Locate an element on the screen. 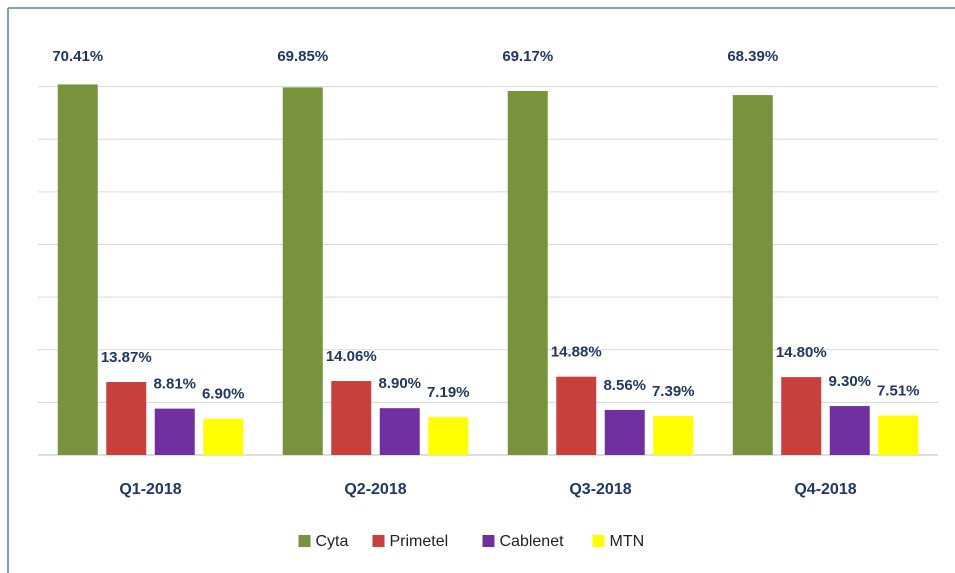  x-tick-label: Q1-2018 is located at coordinates (150, 489).